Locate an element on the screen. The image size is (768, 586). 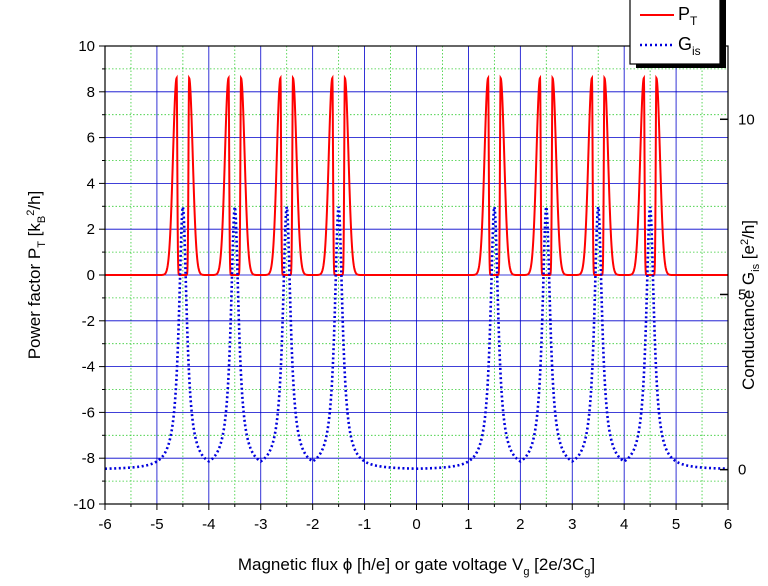
y-tick-label-right: 10 is located at coordinates (746, 119).